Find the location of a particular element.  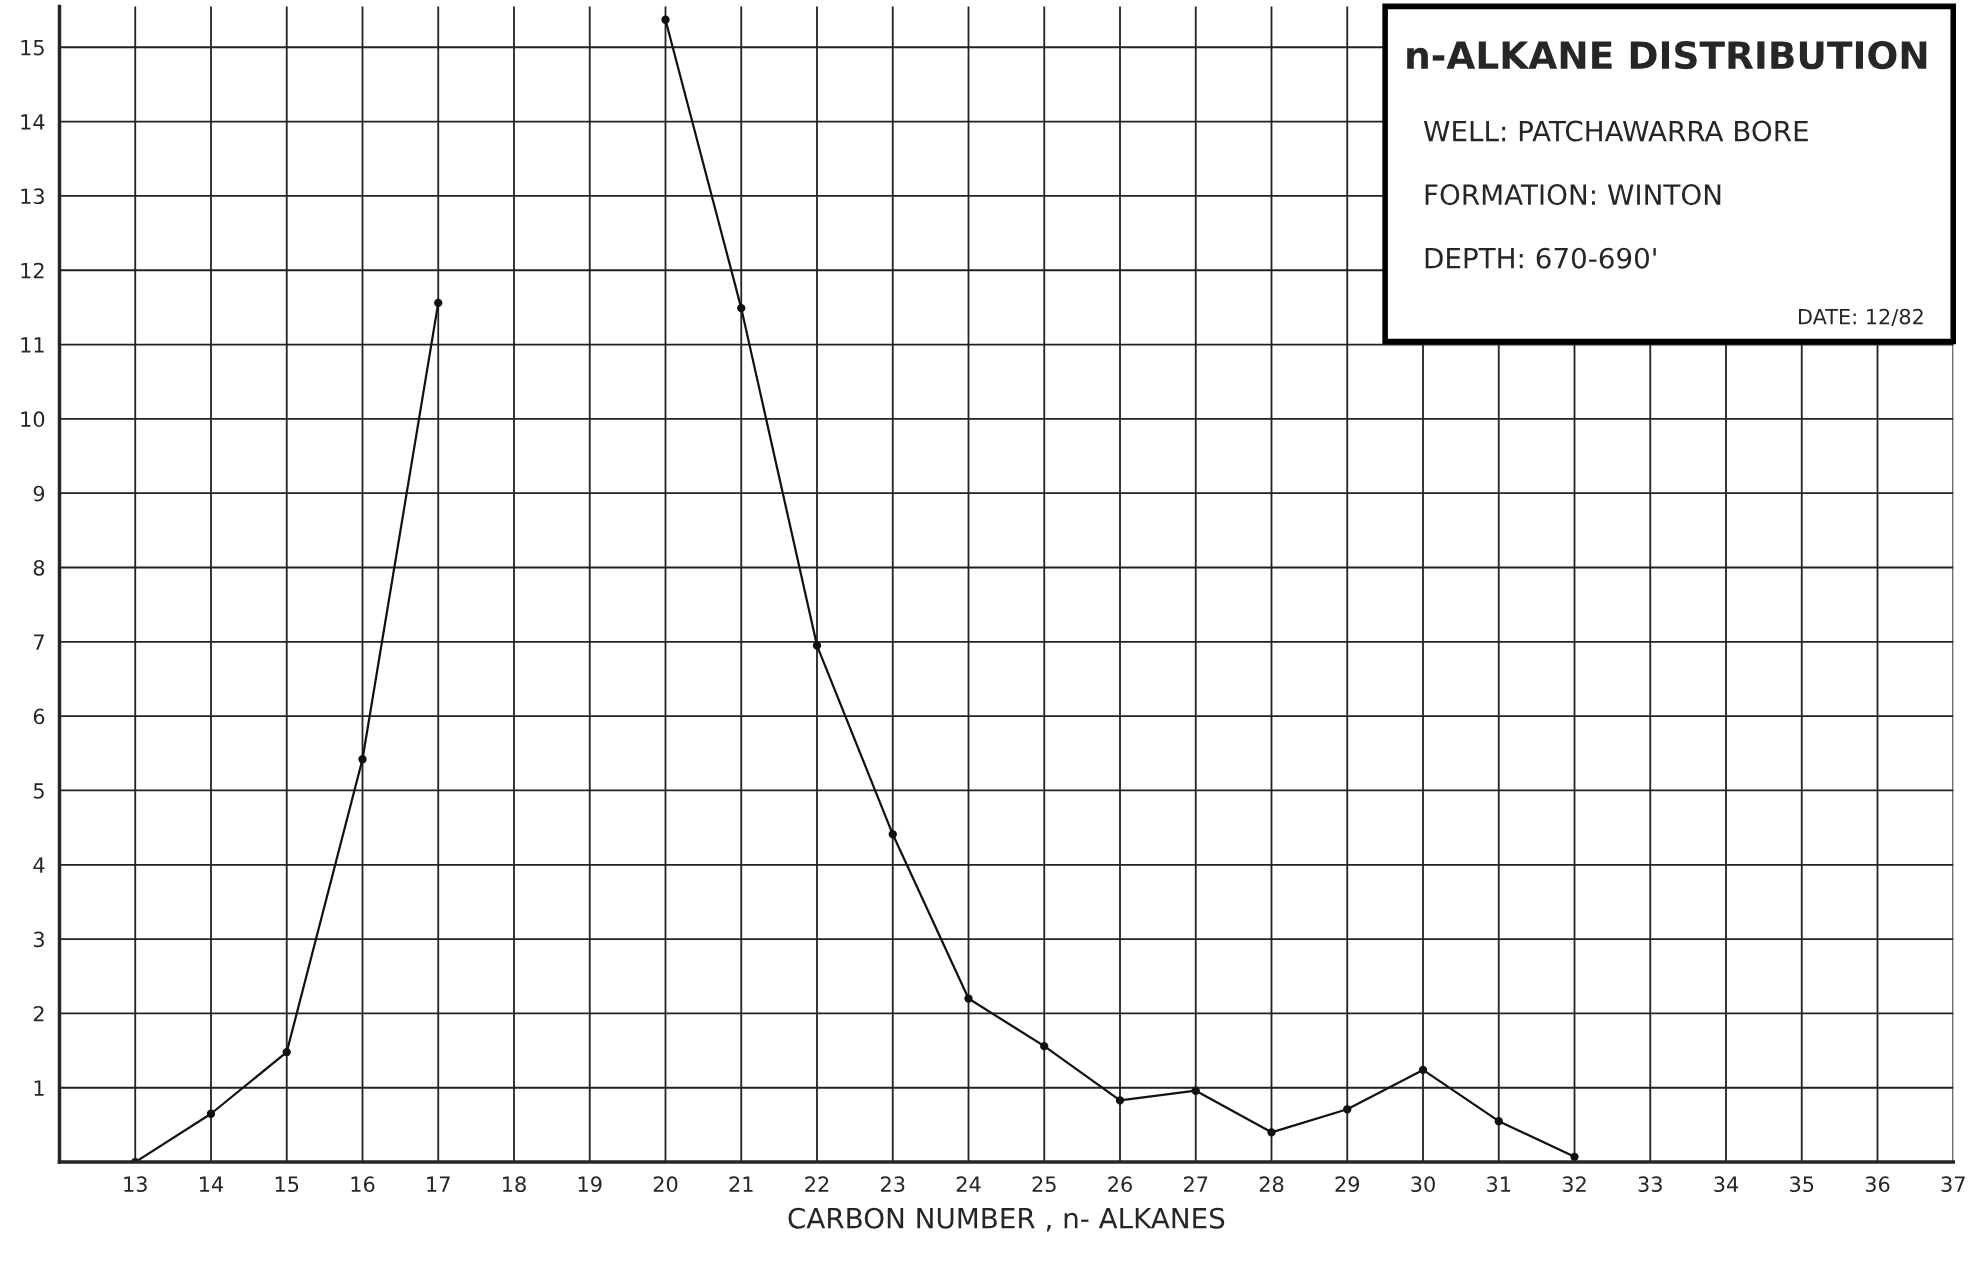

y-tick-label: 2 is located at coordinates (38, 1013).